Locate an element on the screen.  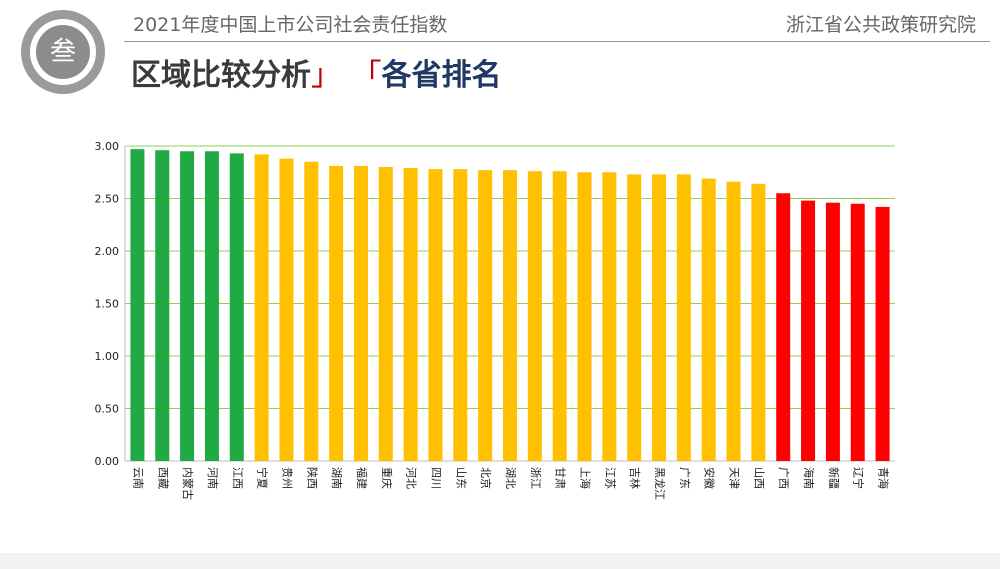
section-heading-part2: 各省排名 is located at coordinates (441, 75).